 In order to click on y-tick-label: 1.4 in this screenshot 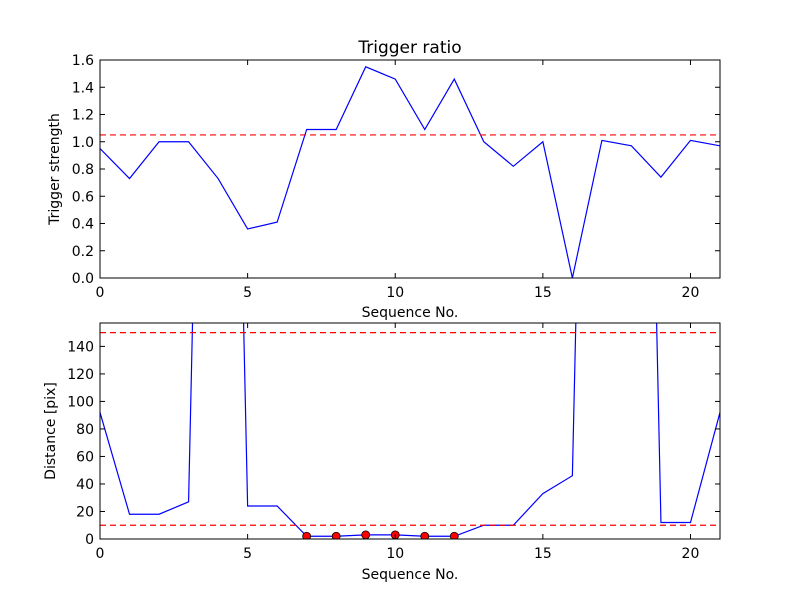, I will do `click(83, 88)`.